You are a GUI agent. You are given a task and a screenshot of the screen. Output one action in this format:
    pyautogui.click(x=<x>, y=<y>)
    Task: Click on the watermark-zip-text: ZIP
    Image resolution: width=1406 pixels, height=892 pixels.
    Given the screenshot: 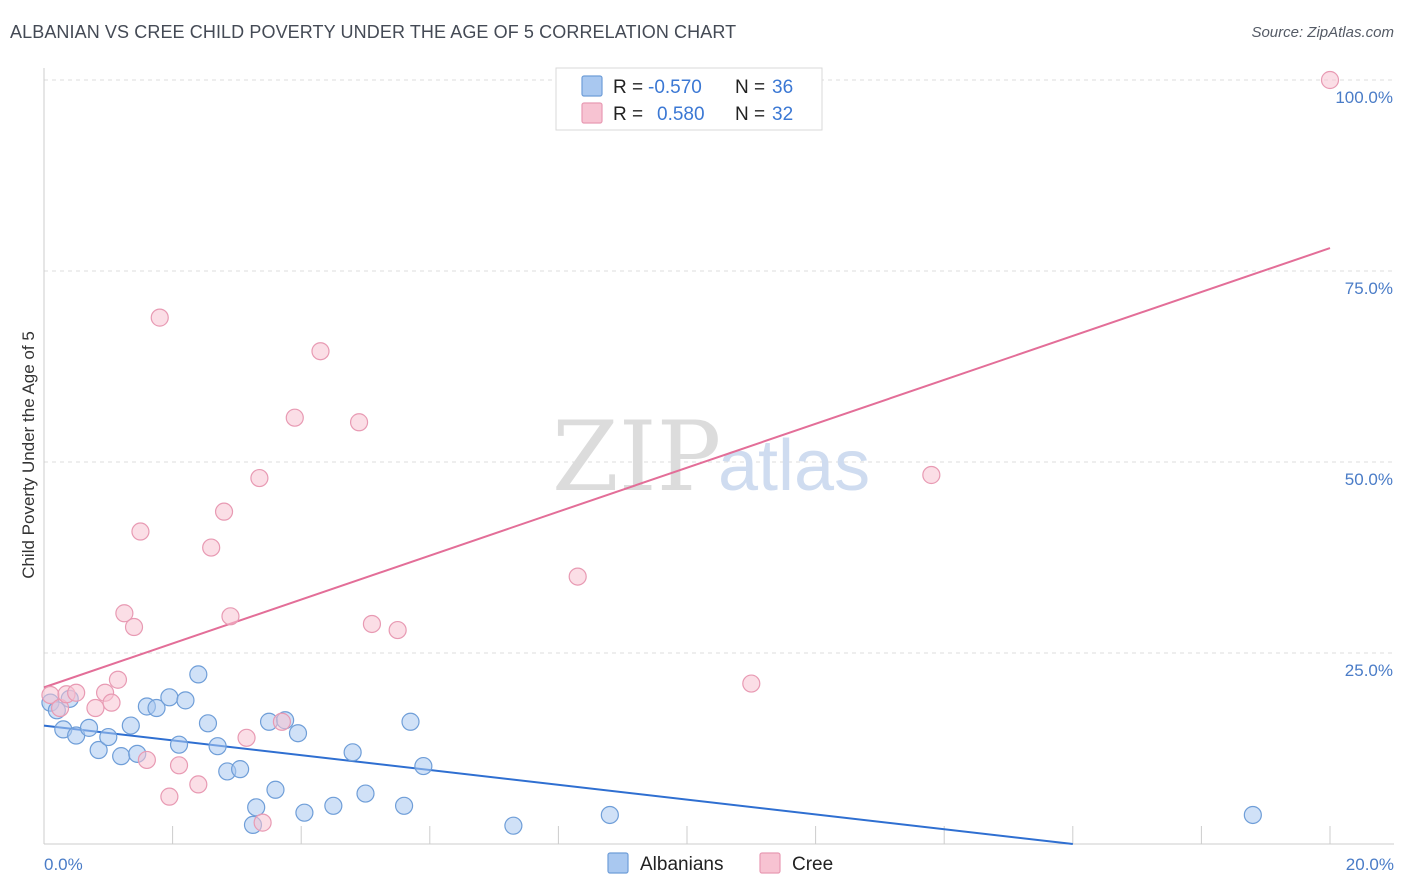 What is the action you would take?
    pyautogui.click(x=636, y=457)
    